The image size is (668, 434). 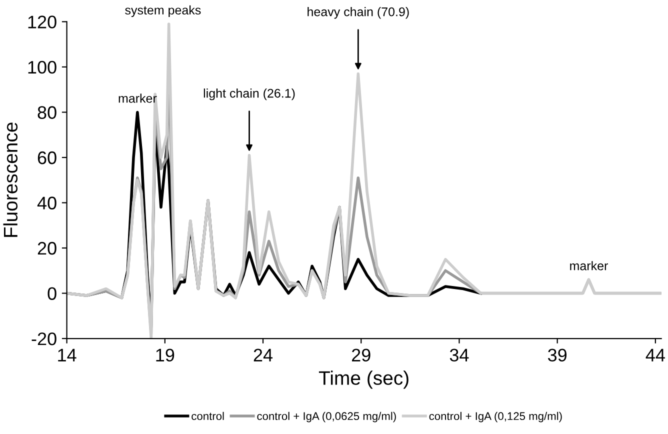 I want to click on annotation: heavy chain (70.9), so click(x=358, y=13).